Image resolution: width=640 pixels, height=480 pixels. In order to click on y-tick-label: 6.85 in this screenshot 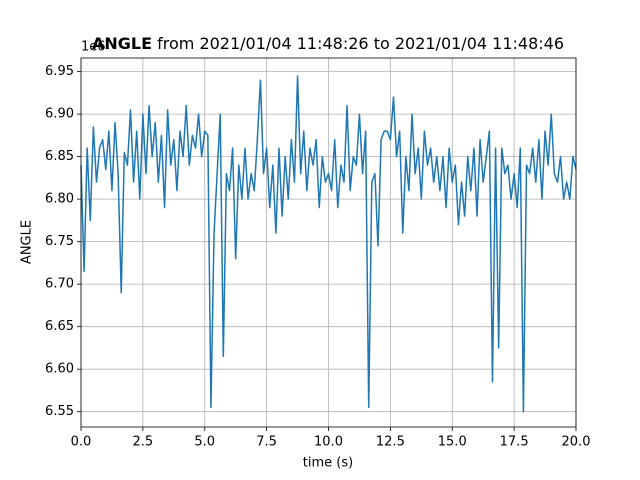, I will do `click(59, 156)`.